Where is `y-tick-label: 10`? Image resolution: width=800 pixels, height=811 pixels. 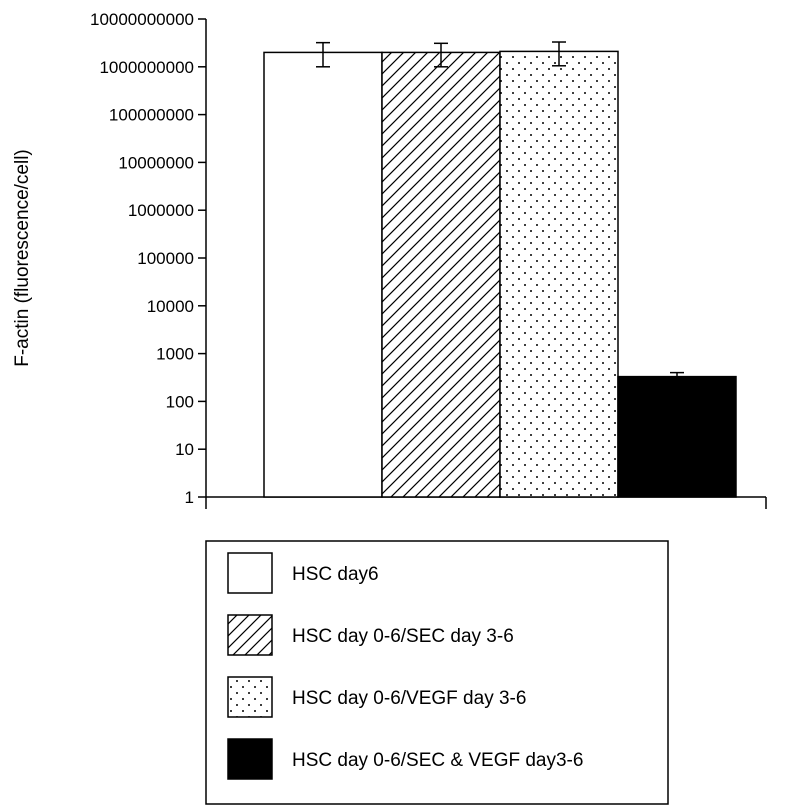 y-tick-label: 10 is located at coordinates (184, 449).